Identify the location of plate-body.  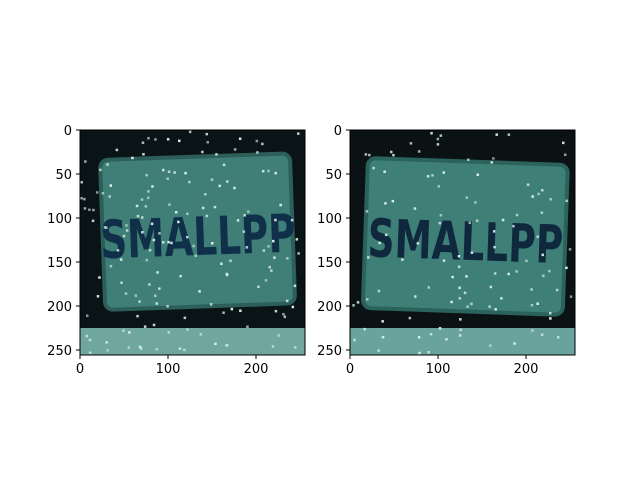
(197, 231).